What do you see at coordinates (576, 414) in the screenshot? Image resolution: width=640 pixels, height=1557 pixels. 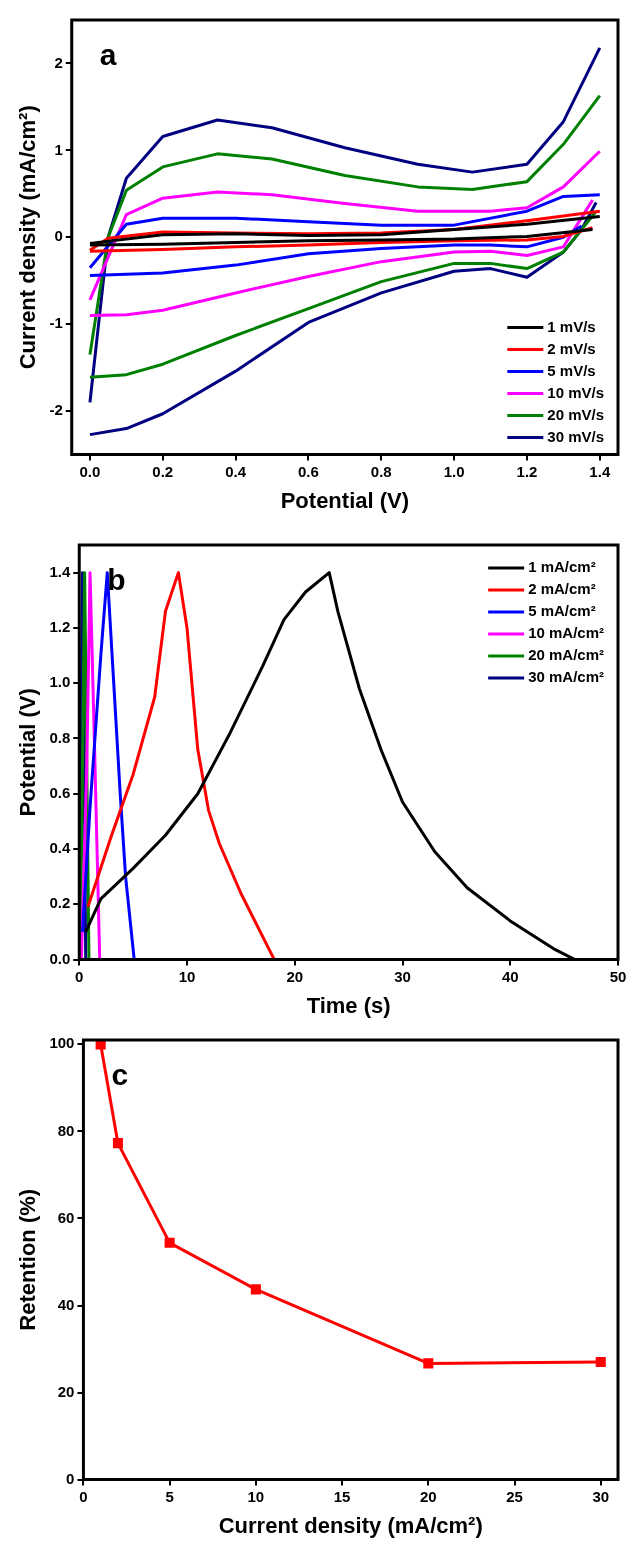 I see `legend-label: 20 mV/s` at bounding box center [576, 414].